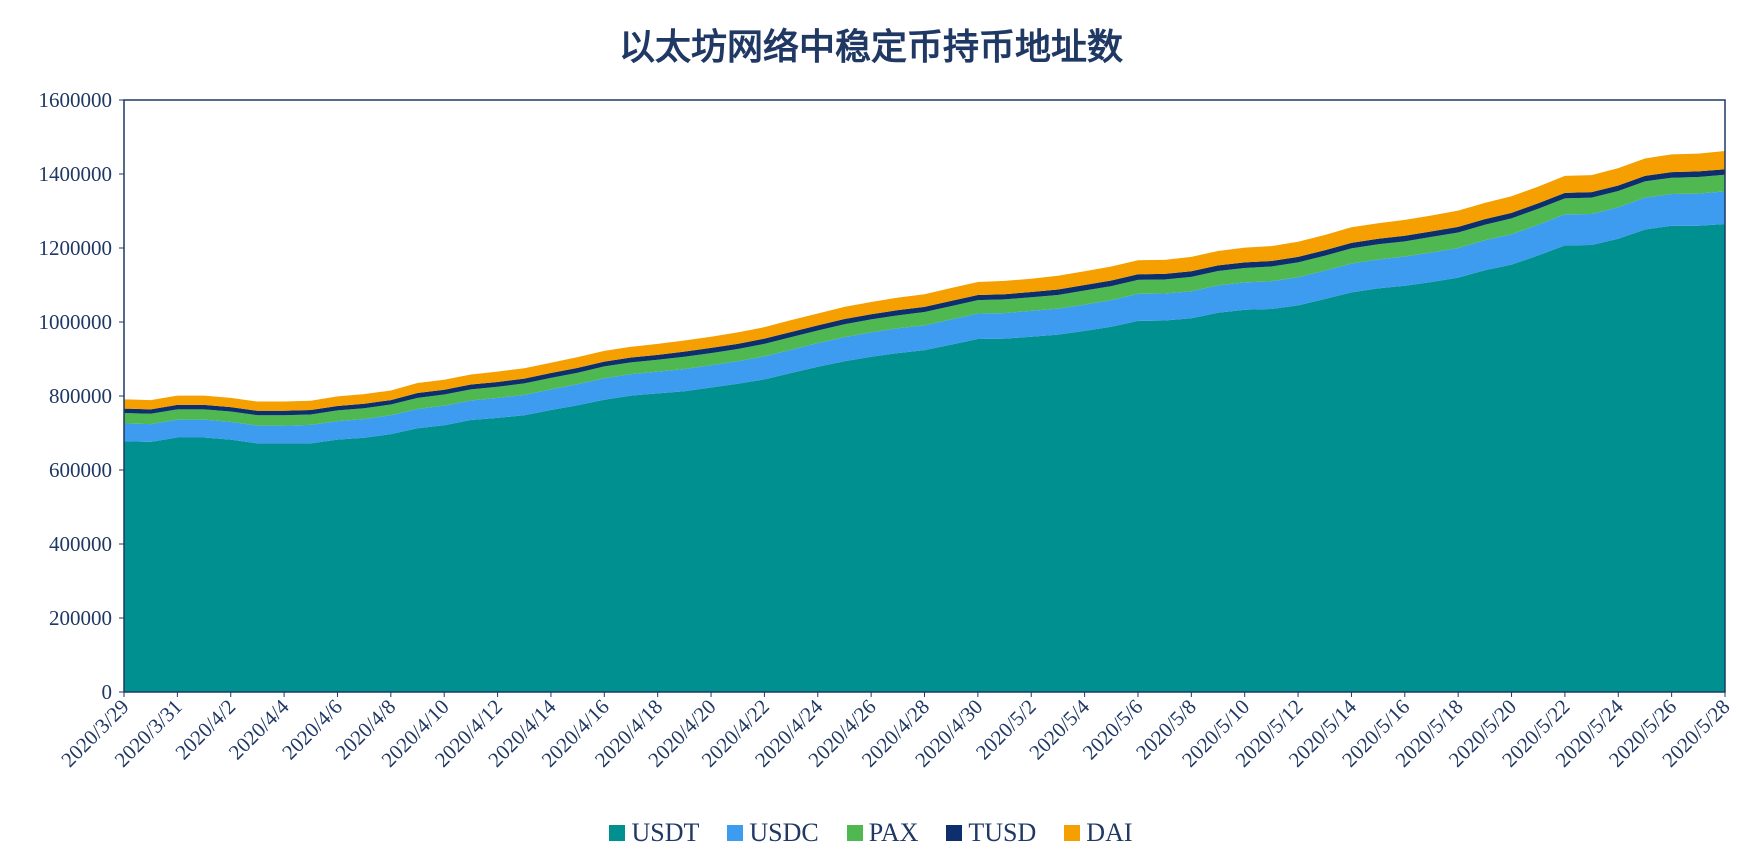 Image resolution: width=1742 pixels, height=864 pixels. I want to click on y-tick-label: 1000000, so click(76, 322).